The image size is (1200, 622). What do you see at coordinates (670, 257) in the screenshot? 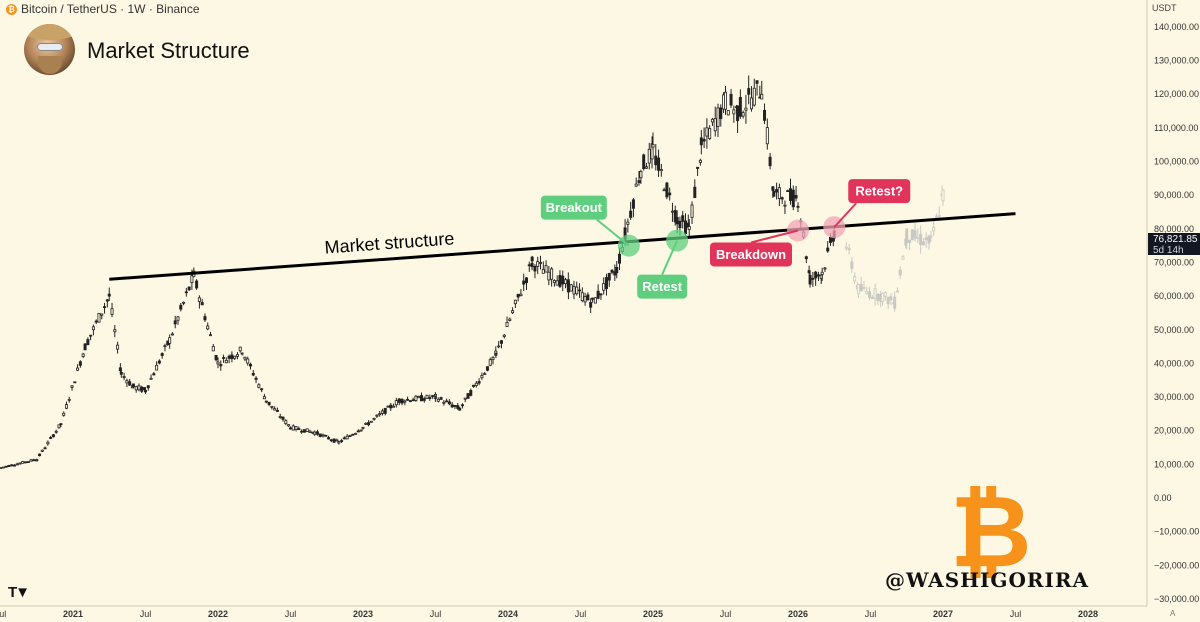
I see `retest-connector` at bounding box center [670, 257].